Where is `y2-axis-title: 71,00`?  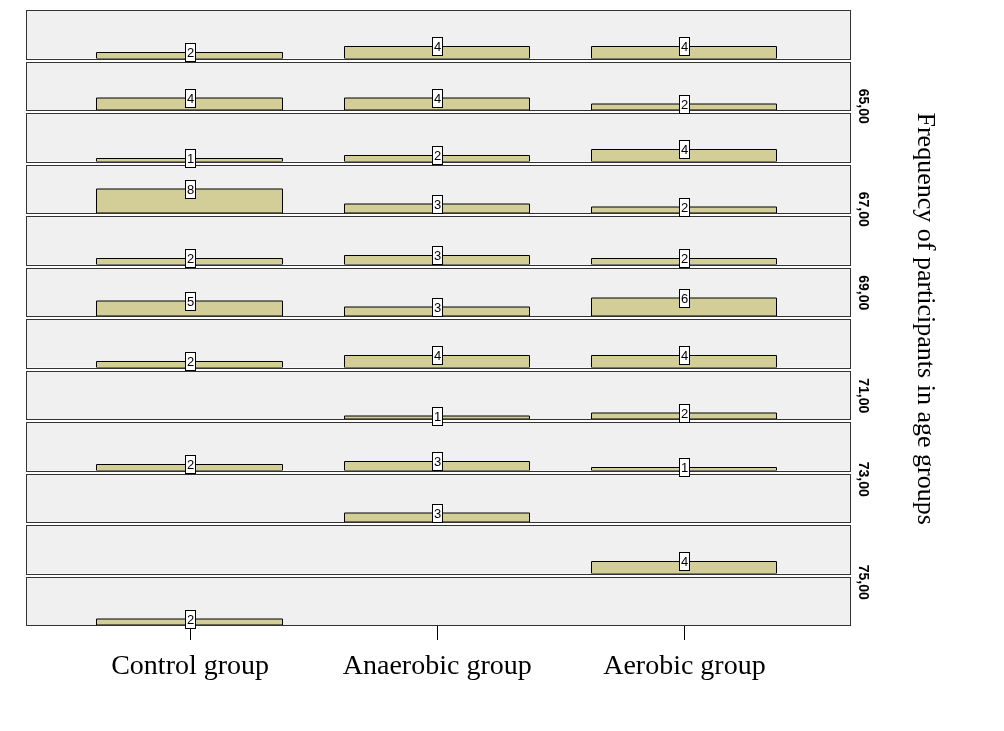
y2-axis-title: 71,00 is located at coordinates (864, 396).